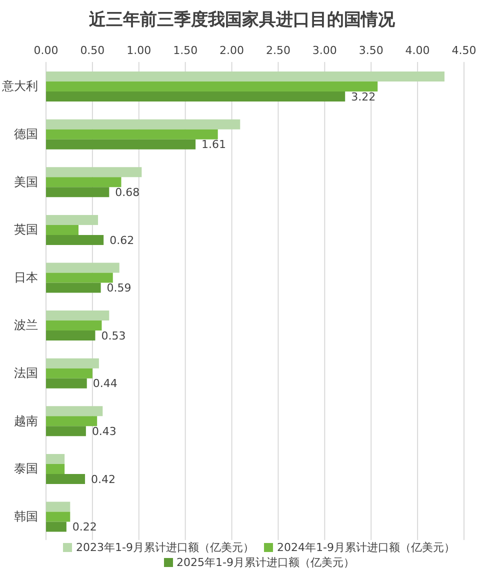 This screenshot has height=574, width=484. What do you see at coordinates (26, 229) in the screenshot?
I see `y-tick-label: 英国` at bounding box center [26, 229].